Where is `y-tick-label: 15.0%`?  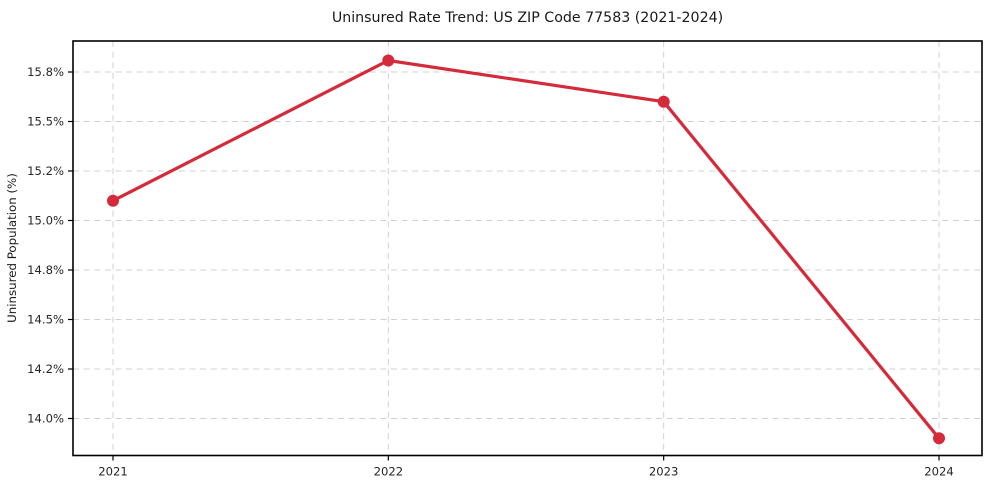
y-tick-label: 15.0% is located at coordinates (45, 221).